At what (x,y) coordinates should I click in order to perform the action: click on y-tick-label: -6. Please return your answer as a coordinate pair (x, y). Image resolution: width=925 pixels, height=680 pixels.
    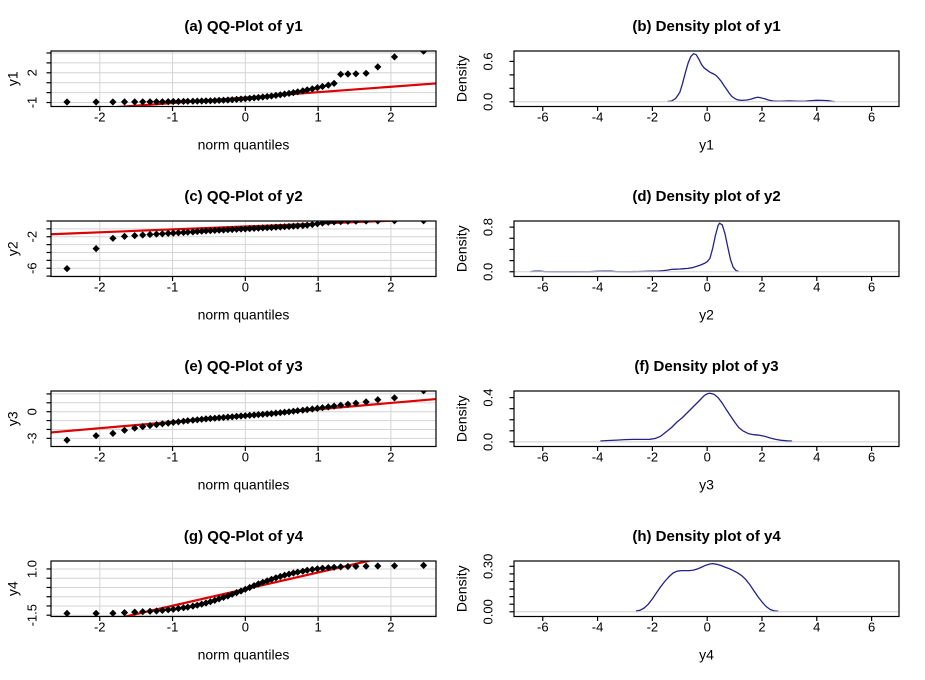
    Looking at the image, I should click on (31, 268).